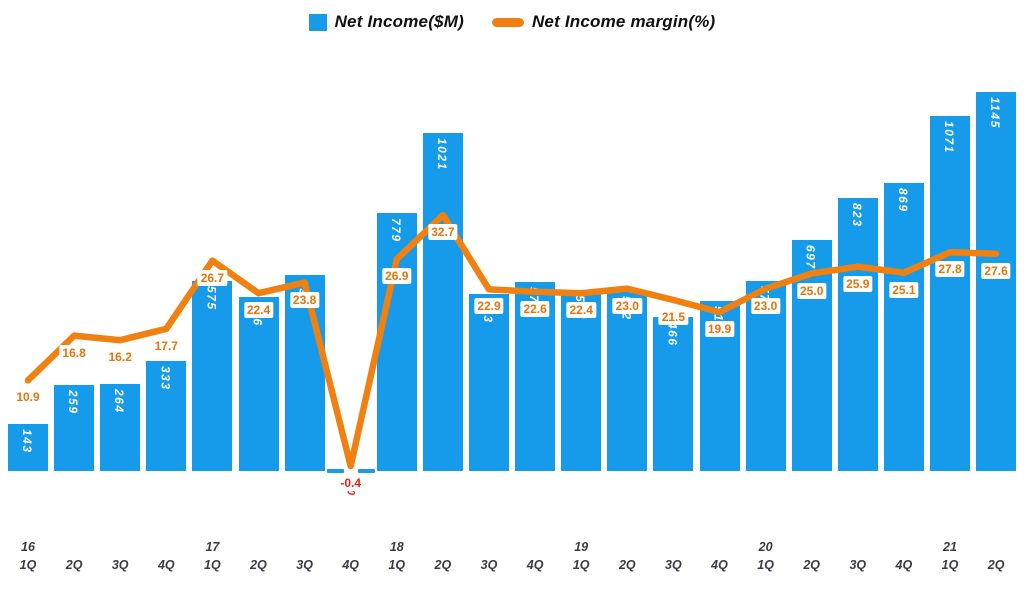 Image resolution: width=1024 pixels, height=590 pixels. I want to click on margin-point-label-2q19: 23.0, so click(627, 305).